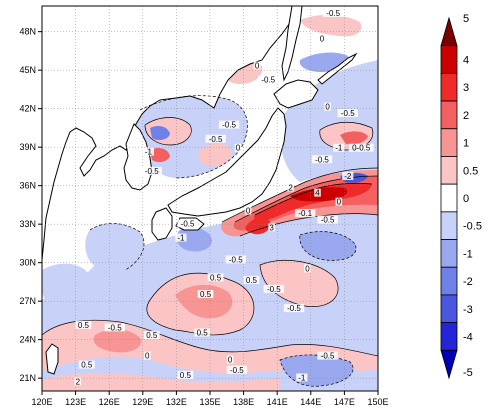  I want to click on contour-label: 4, so click(317, 193).